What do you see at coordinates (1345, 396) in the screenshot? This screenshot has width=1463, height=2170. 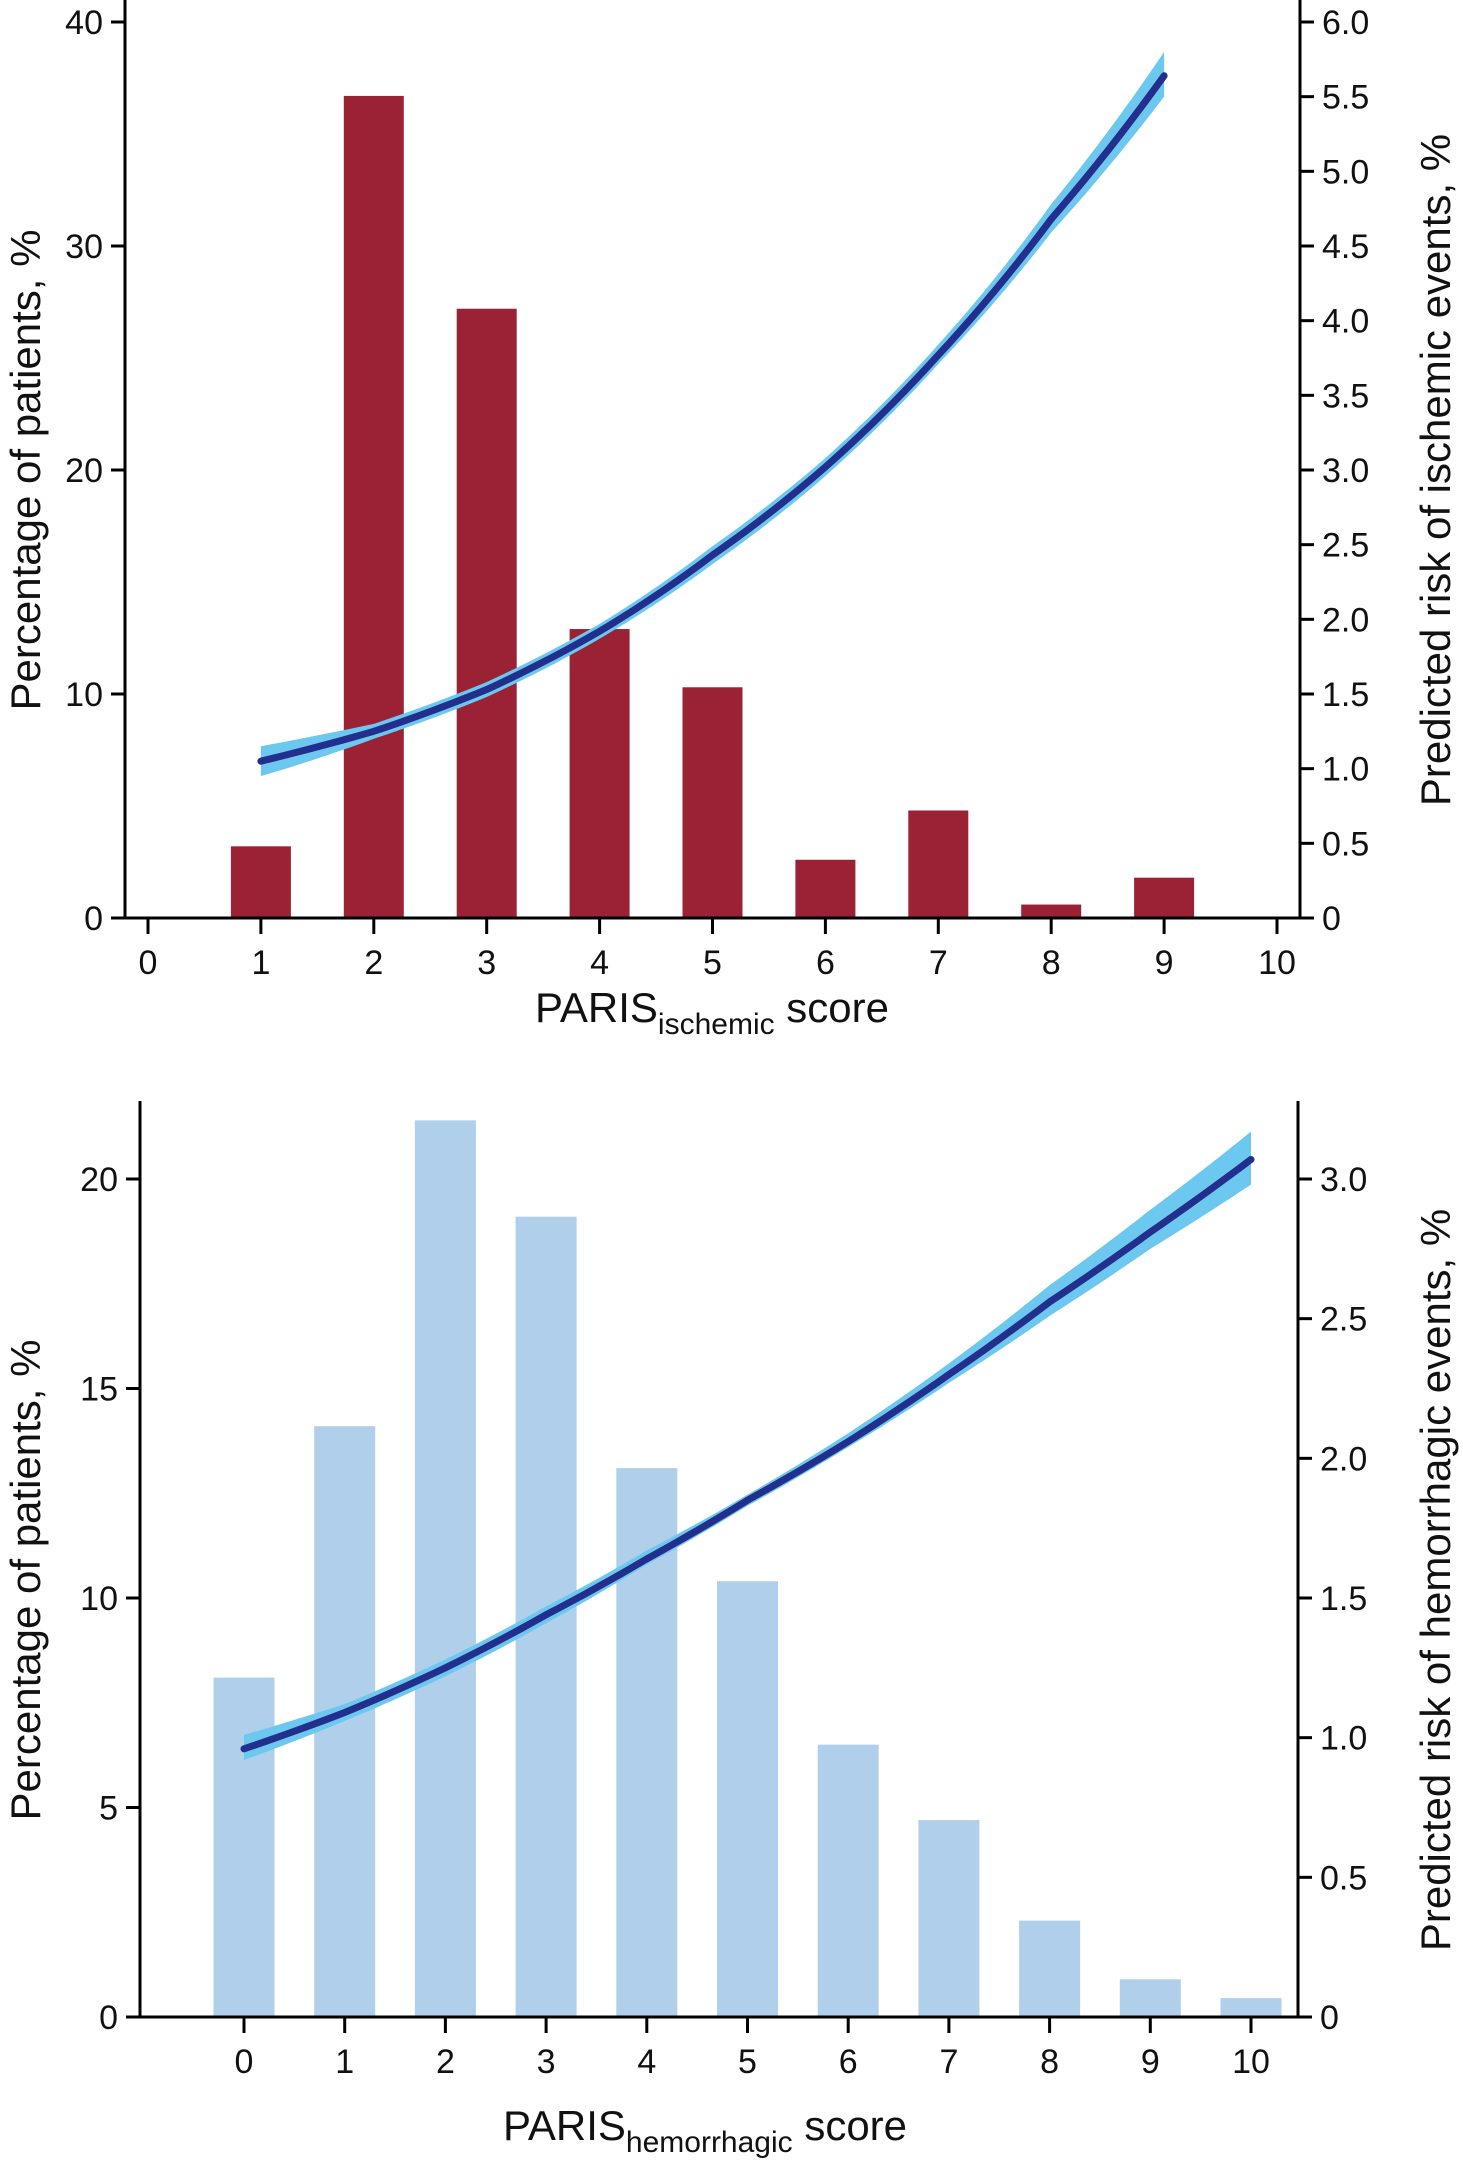 I see `y2-tick-label: 3.5` at bounding box center [1345, 396].